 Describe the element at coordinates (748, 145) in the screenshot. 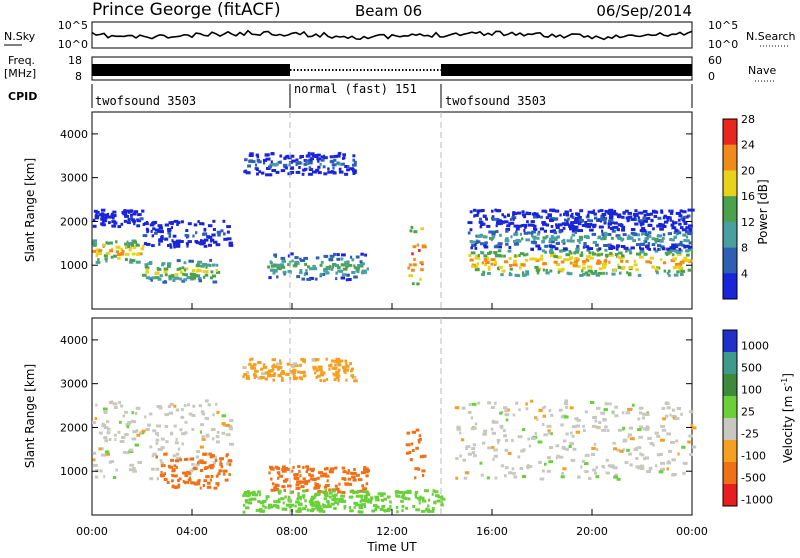

I see `power-colorbar-tick: 24` at that location.